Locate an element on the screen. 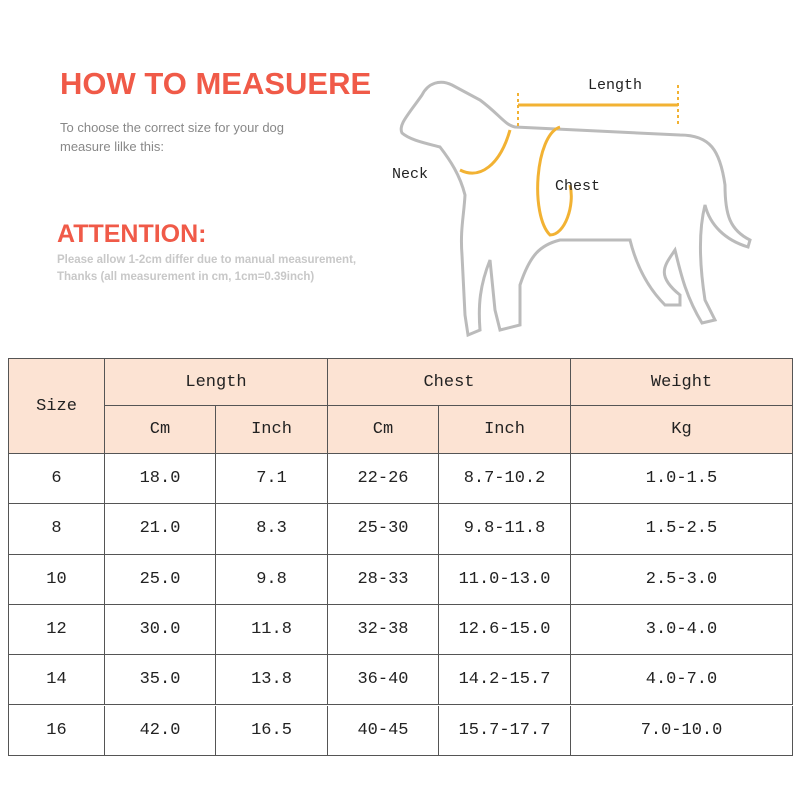  table-cell: 16.5 is located at coordinates (272, 730).